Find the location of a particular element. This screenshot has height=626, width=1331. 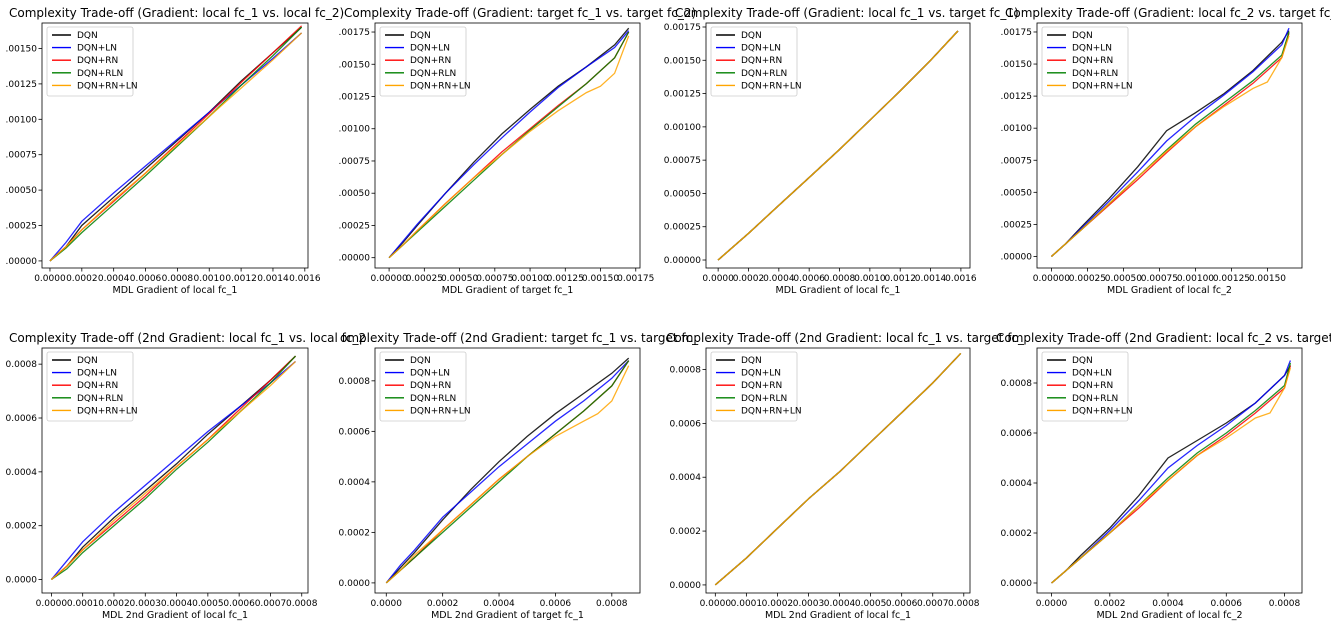

y-tick-label: 0.00025 is located at coordinates (682, 228).